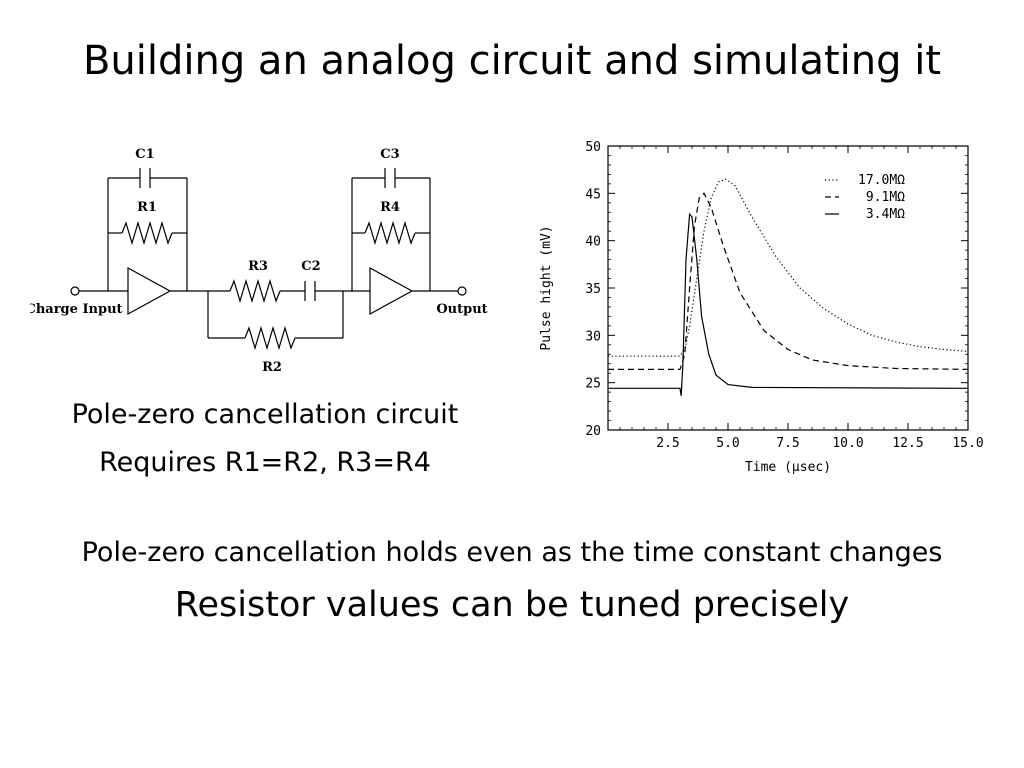  Describe the element at coordinates (462, 291) in the screenshot. I see `output-terminal` at that location.